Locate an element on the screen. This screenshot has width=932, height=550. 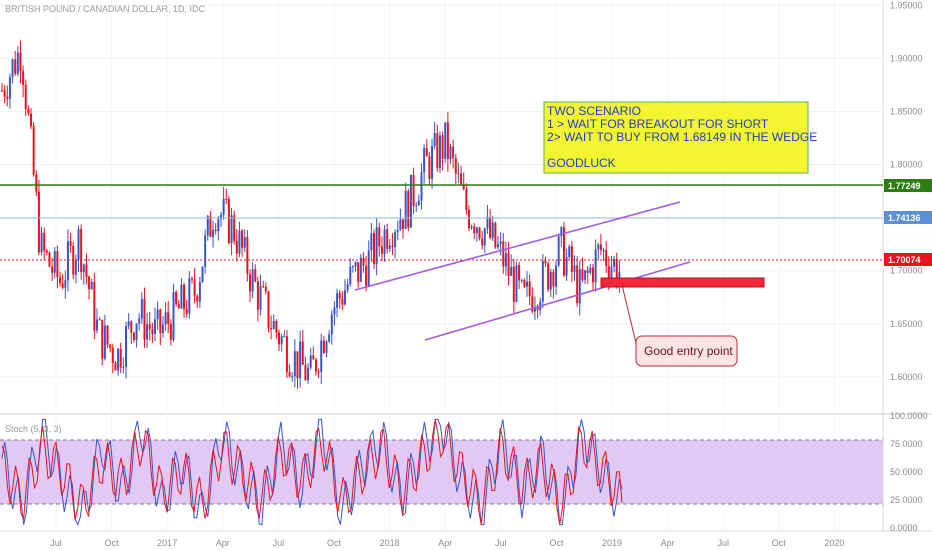
stoch-tick-label: 100.0000 is located at coordinates (909, 416).